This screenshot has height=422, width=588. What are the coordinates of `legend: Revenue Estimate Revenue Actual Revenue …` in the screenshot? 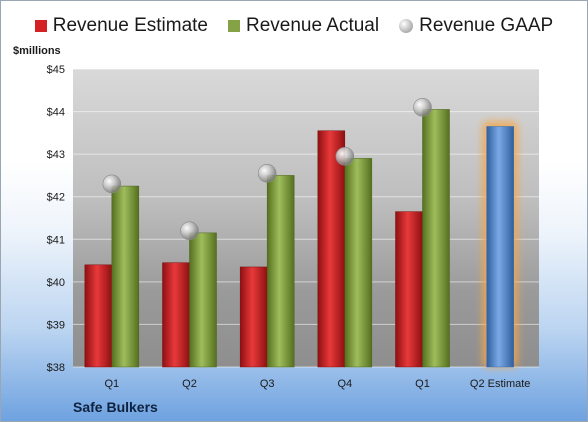 It's located at (294, 26).